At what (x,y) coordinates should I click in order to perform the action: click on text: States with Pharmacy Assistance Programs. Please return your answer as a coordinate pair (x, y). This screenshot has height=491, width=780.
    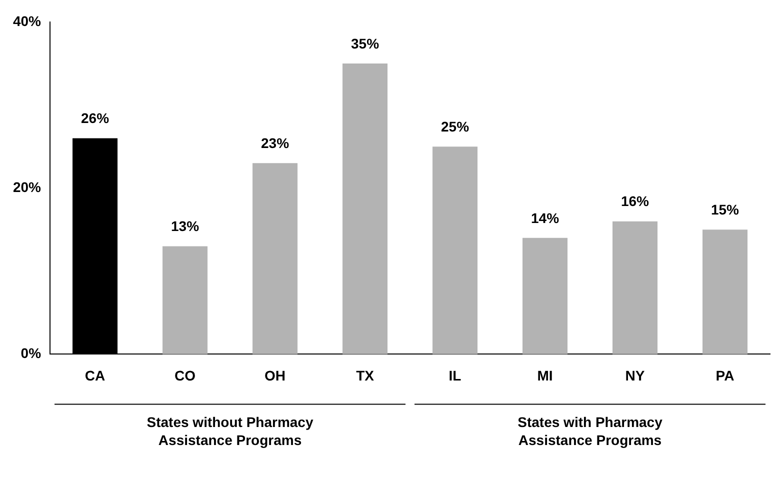
    Looking at the image, I should click on (590, 431).